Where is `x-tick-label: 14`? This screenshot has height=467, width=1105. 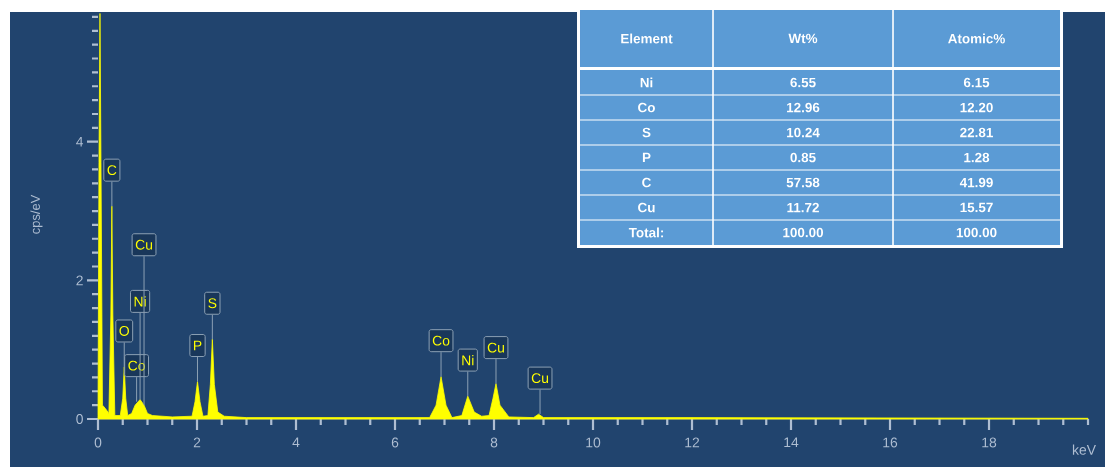
x-tick-label: 14 is located at coordinates (791, 442).